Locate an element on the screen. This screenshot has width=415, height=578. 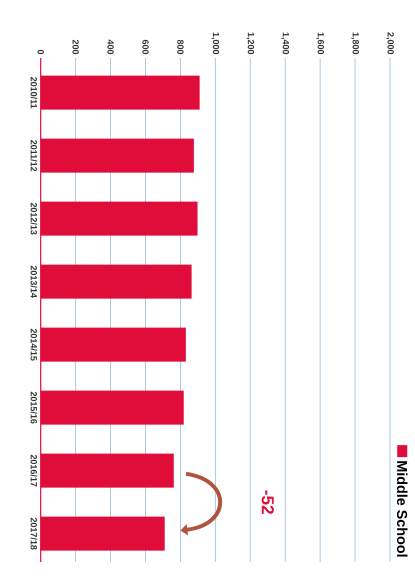
legend-label: Middle School is located at coordinates (402, 509).